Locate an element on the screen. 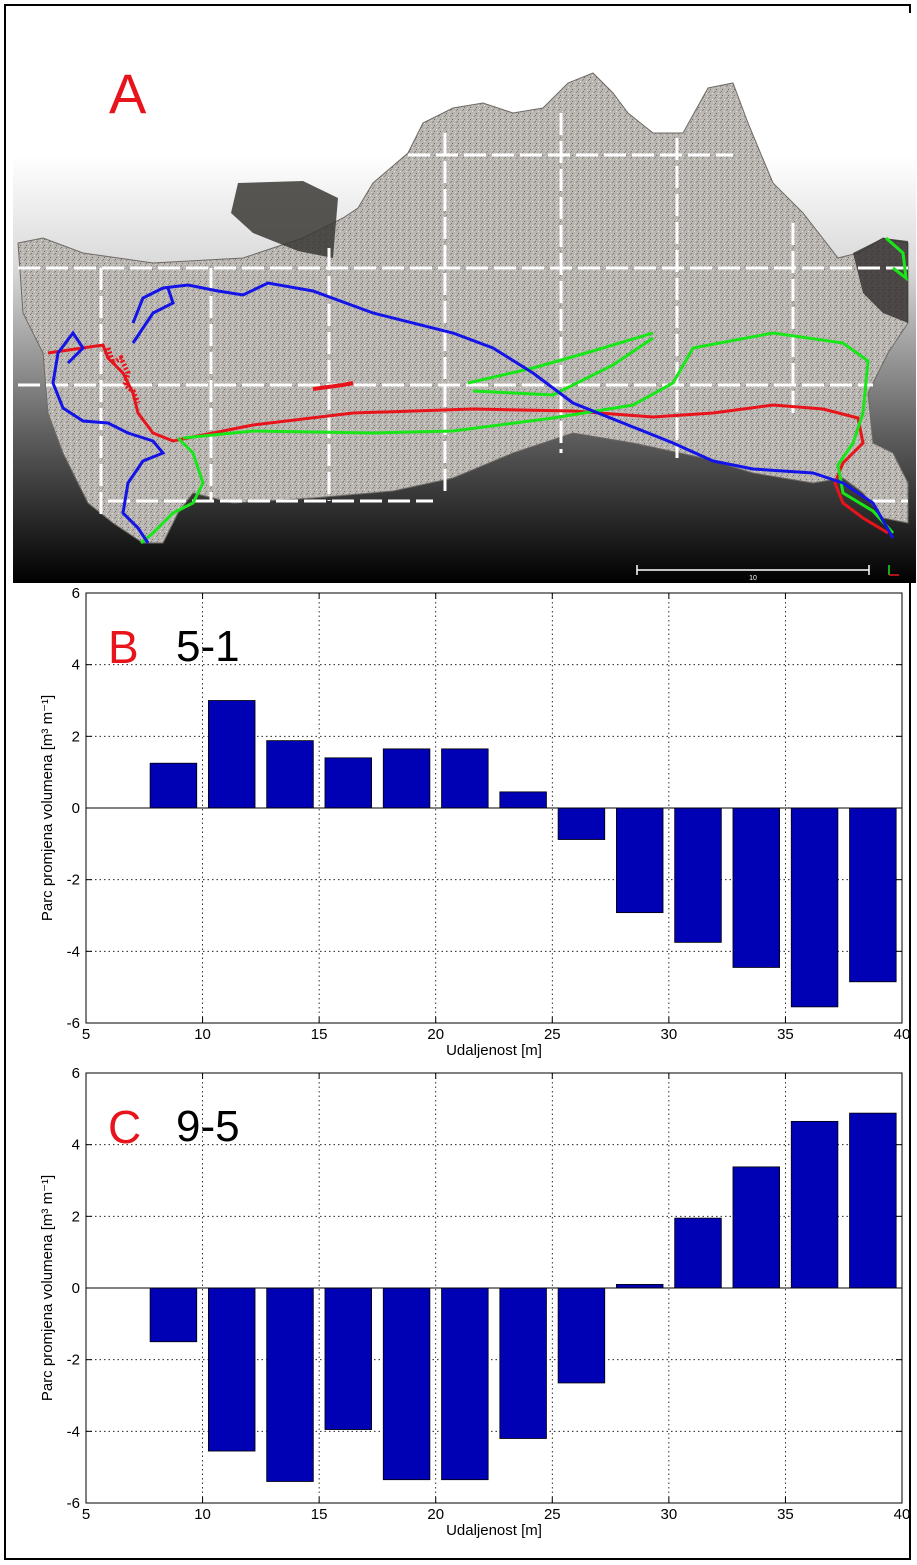 Image resolution: width=917 pixels, height=1565 pixels. panel-letter: B is located at coordinates (123, 647).